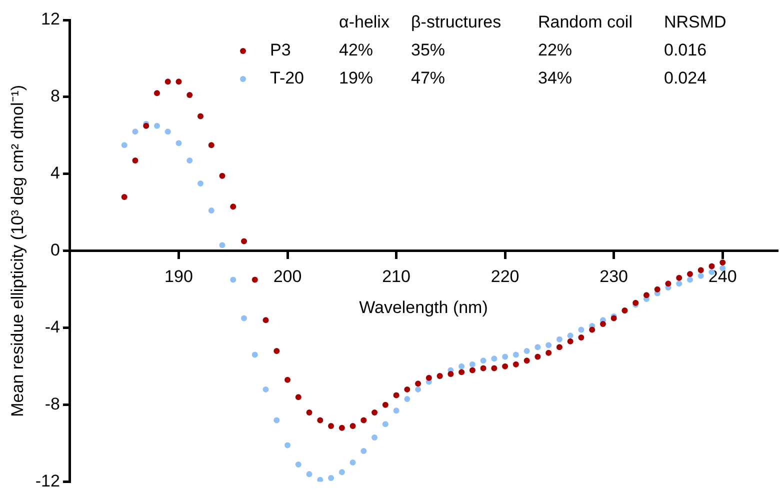 The width and height of the screenshot is (781, 495). What do you see at coordinates (280, 50) in the screenshot?
I see `legend-label: P3` at bounding box center [280, 50].